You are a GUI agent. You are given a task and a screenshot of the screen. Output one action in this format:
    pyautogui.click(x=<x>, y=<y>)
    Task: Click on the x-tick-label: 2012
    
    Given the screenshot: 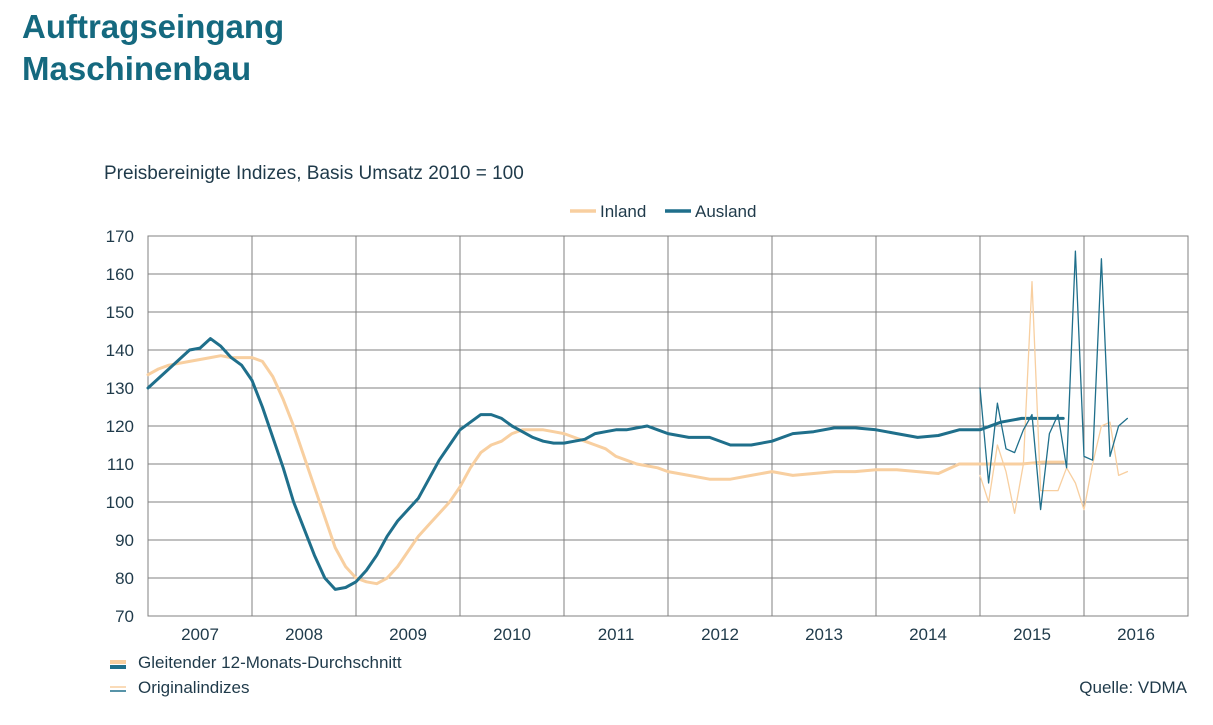 What is the action you would take?
    pyautogui.click(x=720, y=634)
    